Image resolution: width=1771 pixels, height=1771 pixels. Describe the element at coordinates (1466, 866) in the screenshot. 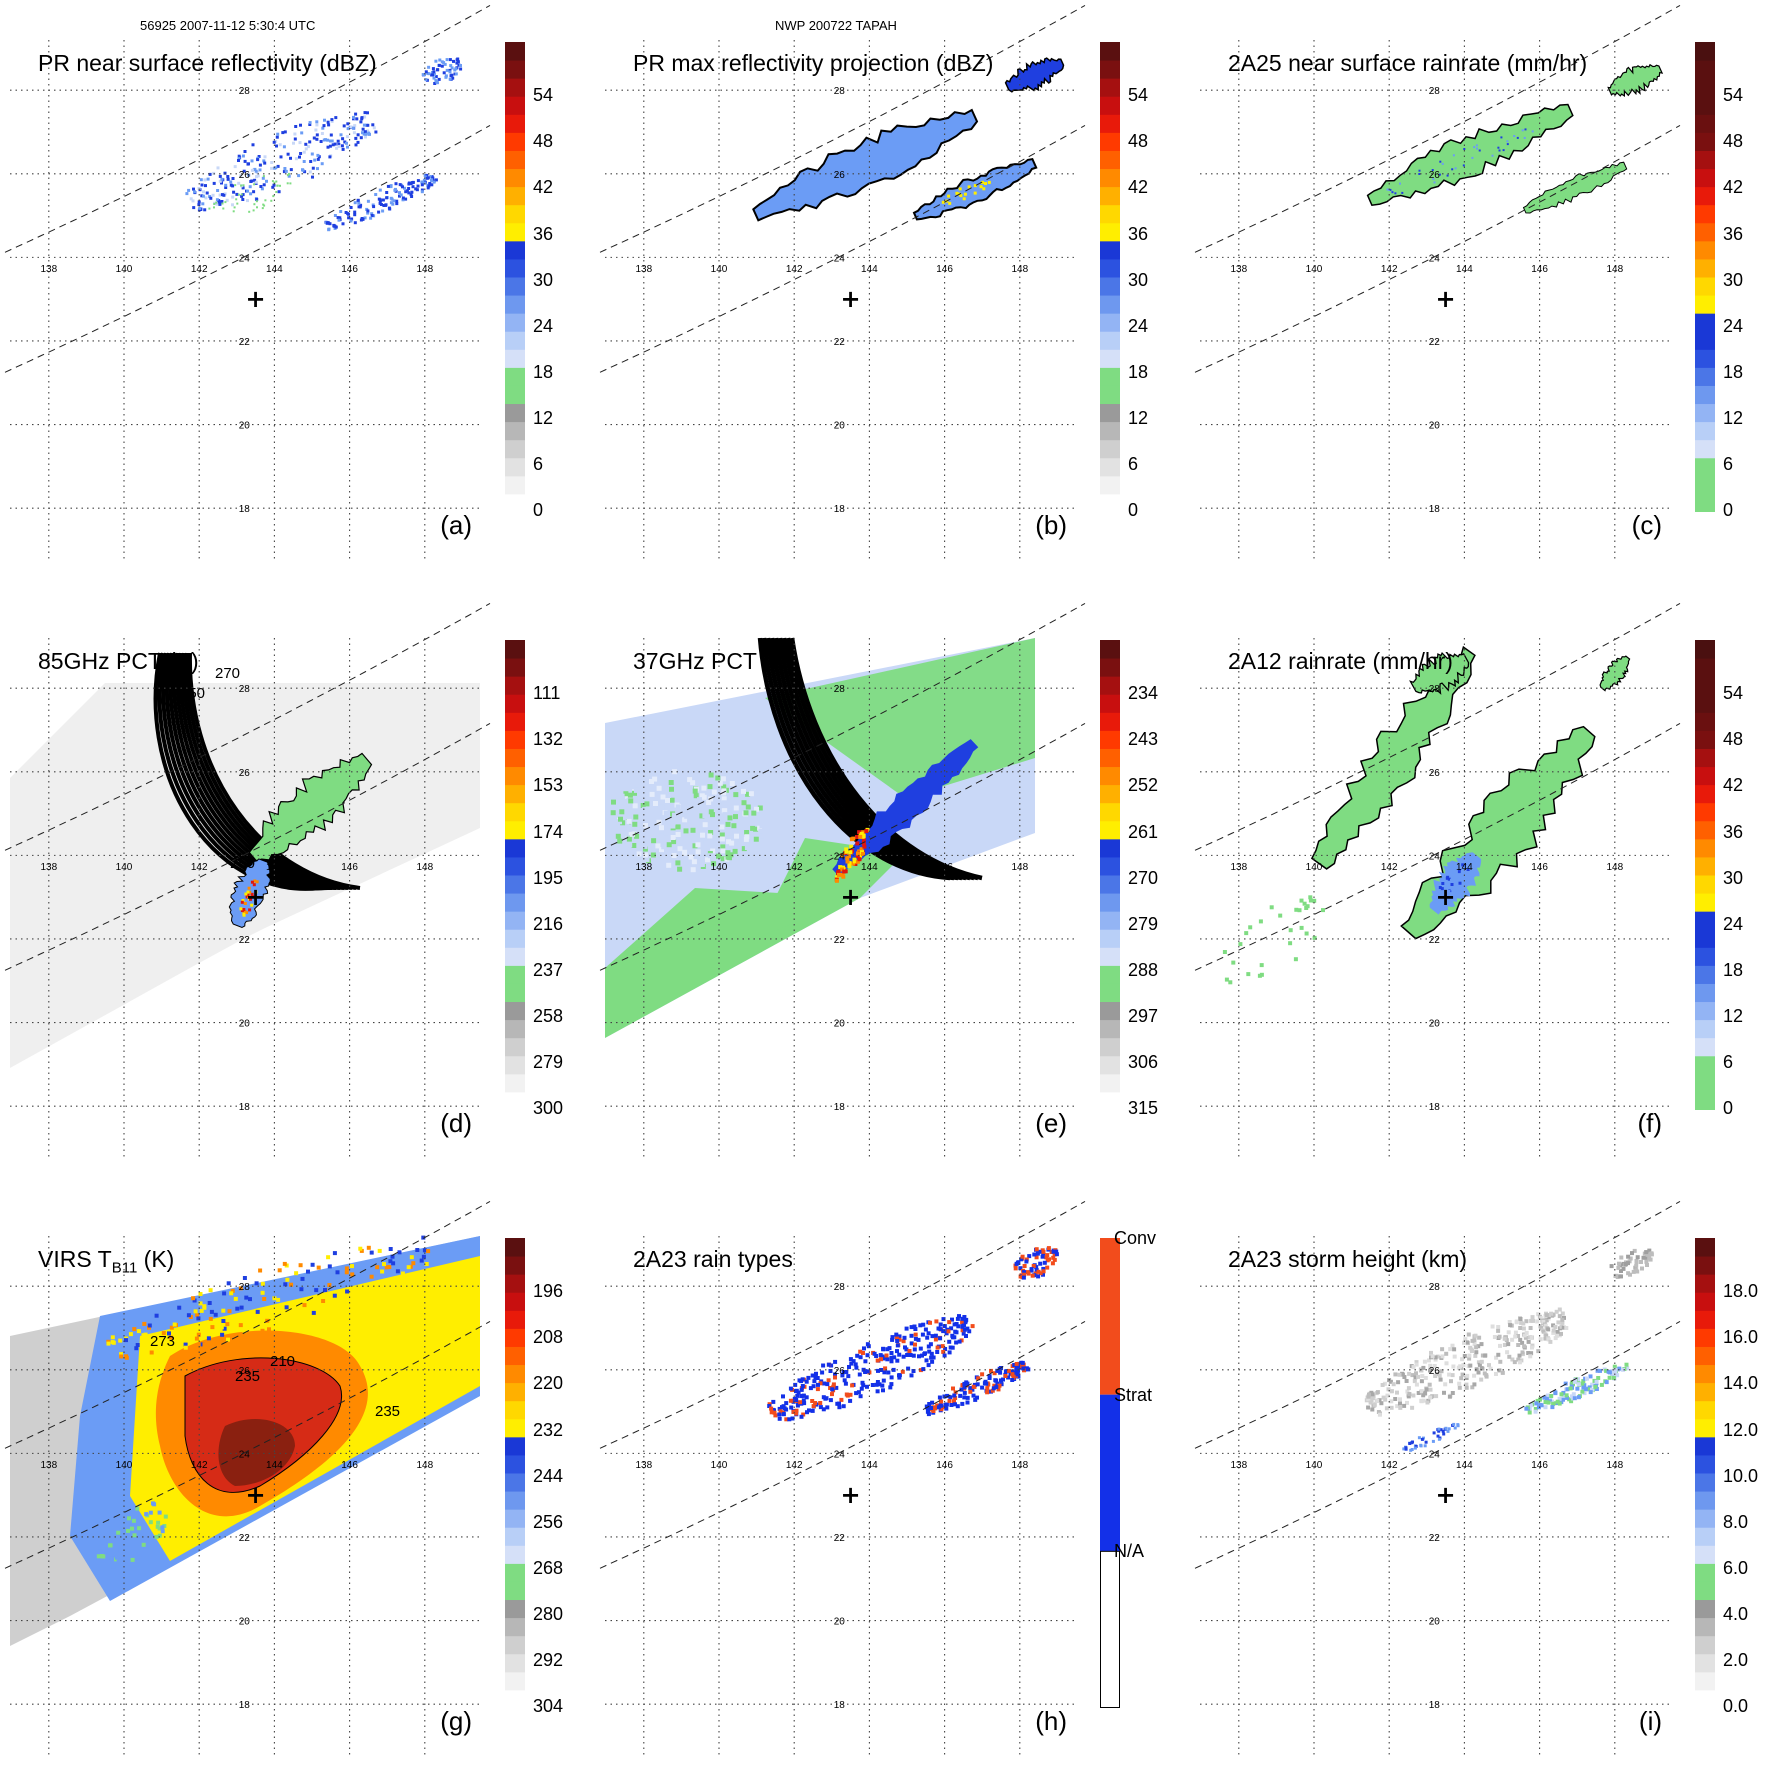

I see `tmi-rain-cell` at that location.